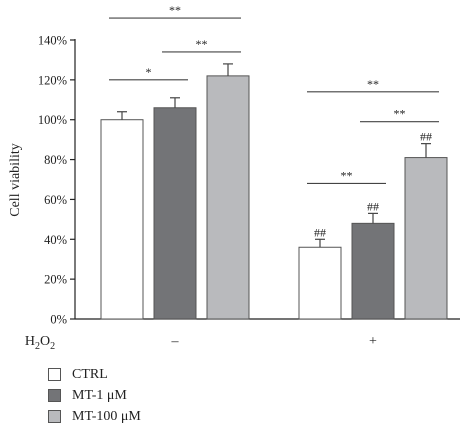  What do you see at coordinates (55, 200) in the screenshot?
I see `y-tick-label: 60%` at bounding box center [55, 200].